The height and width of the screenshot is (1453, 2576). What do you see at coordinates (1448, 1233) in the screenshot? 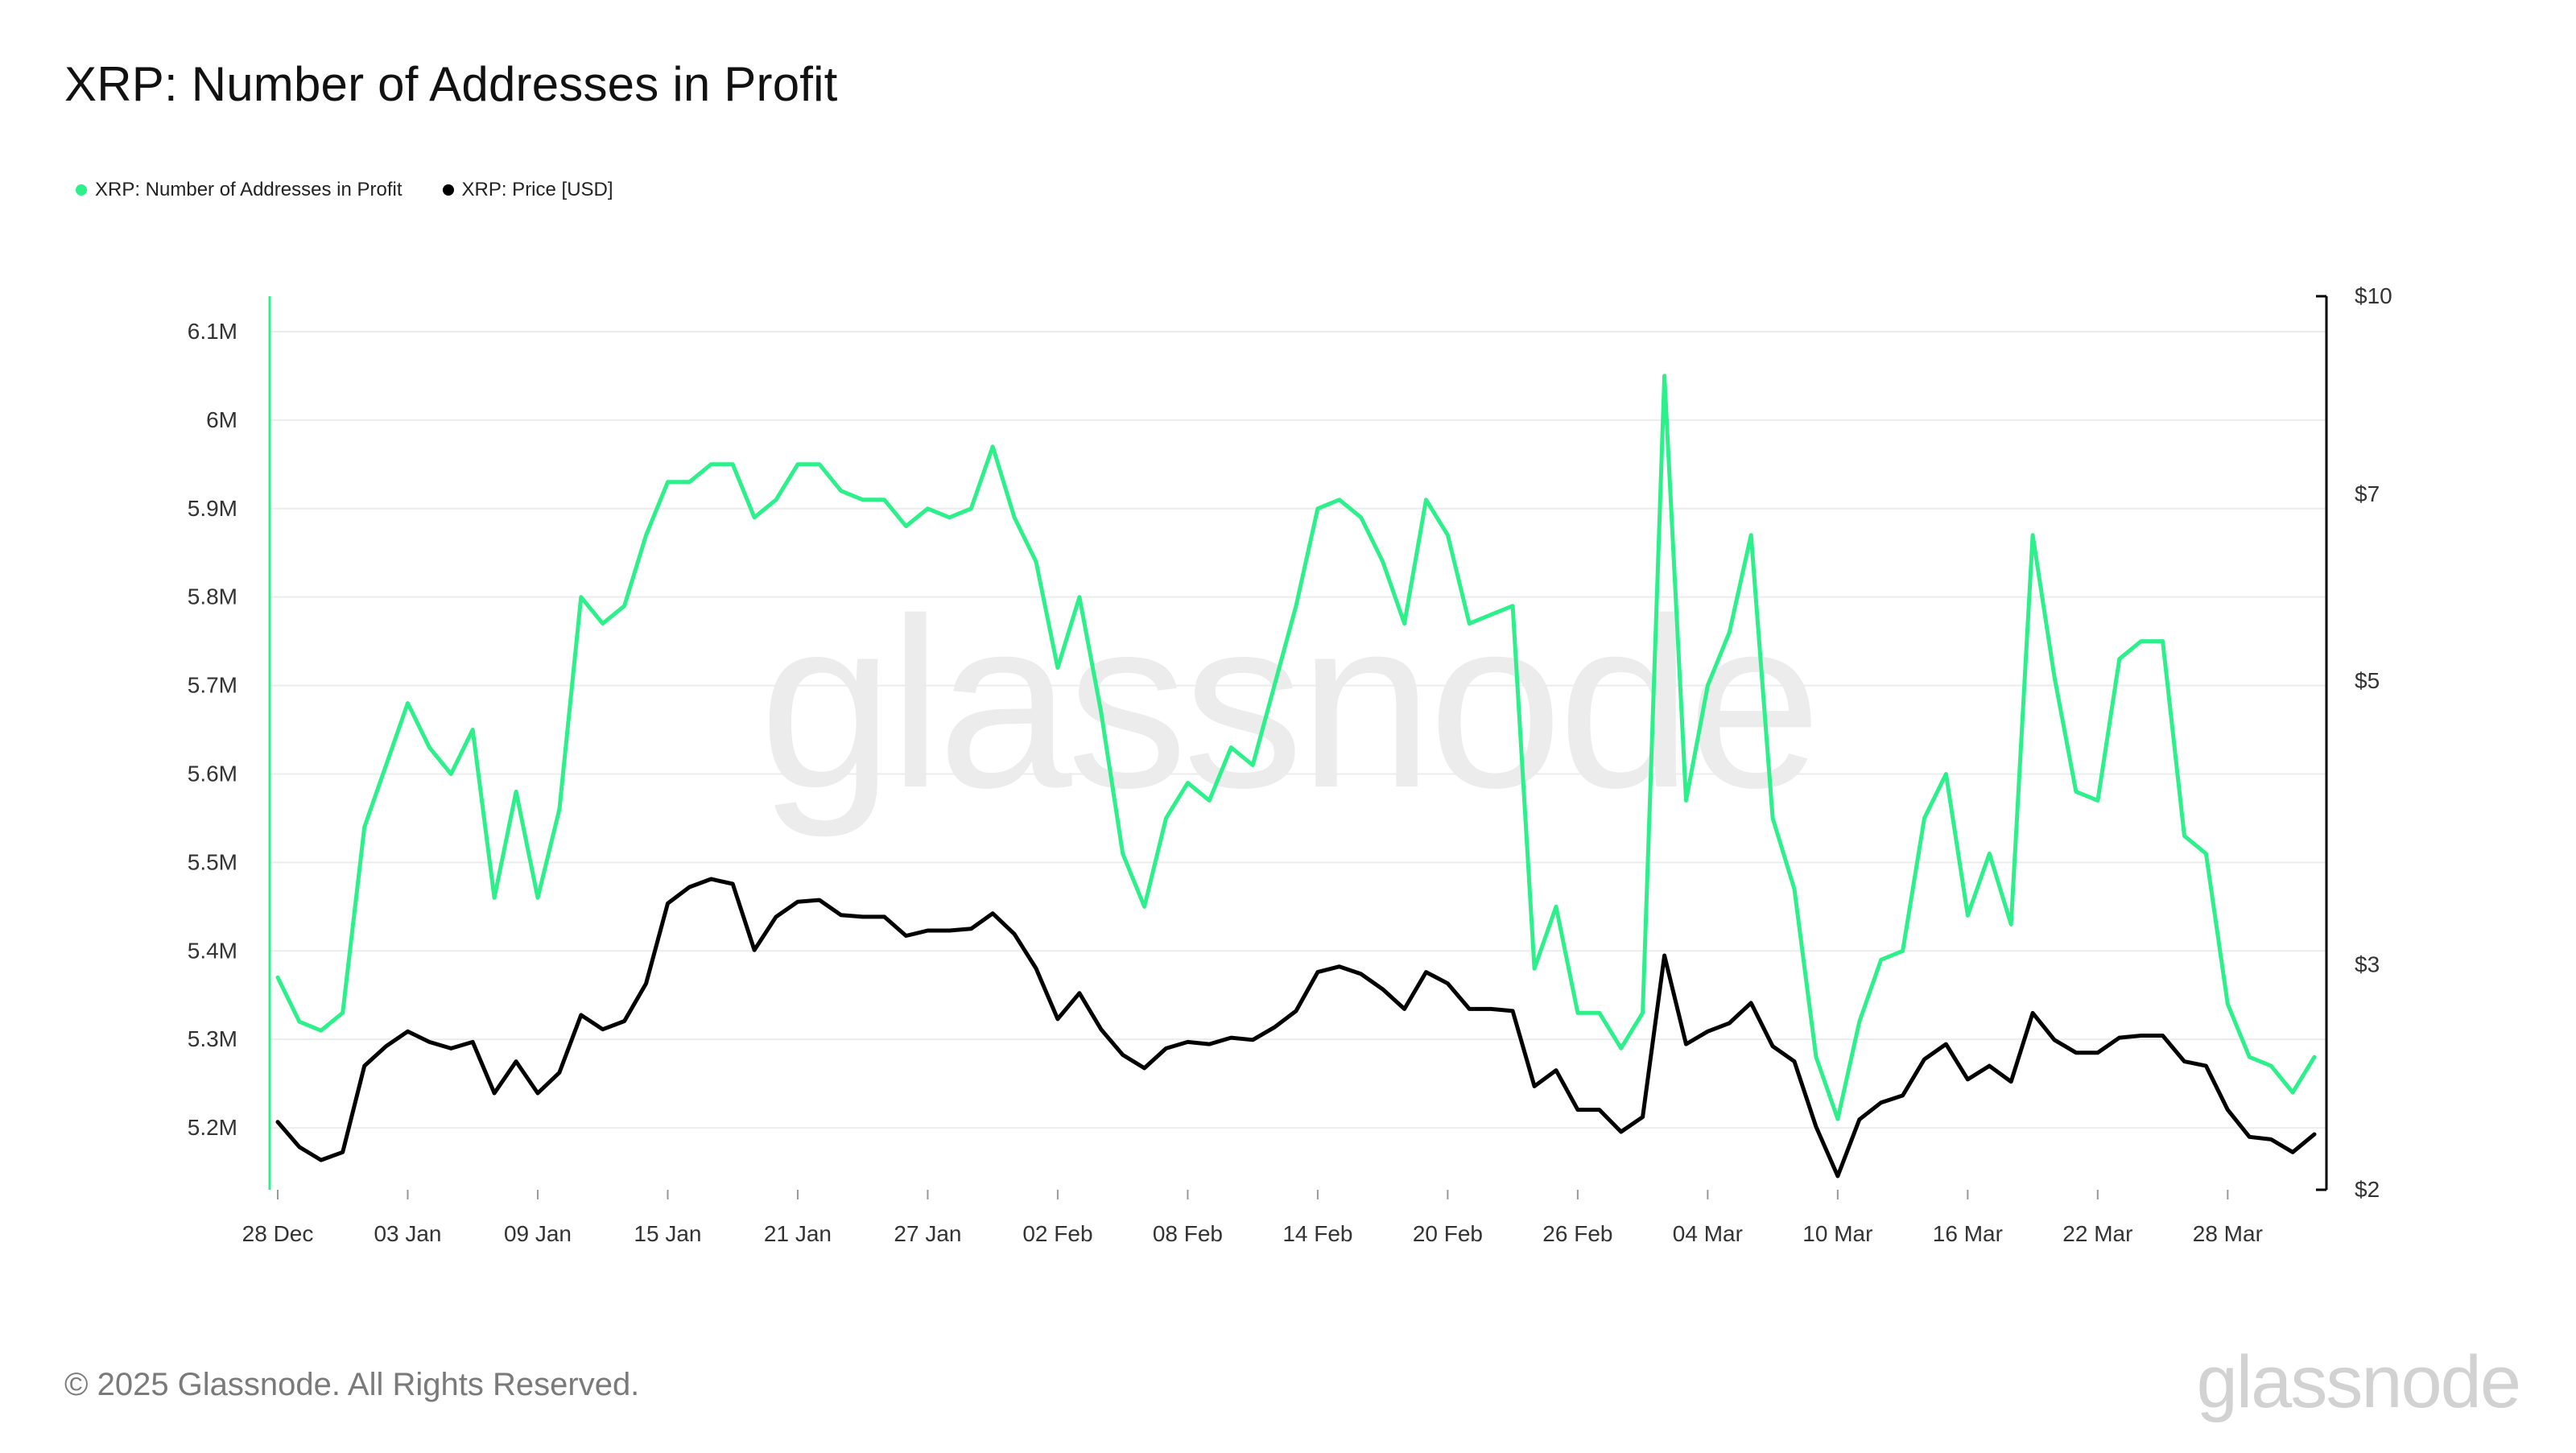
I see `x-tick-label: 20 Feb` at bounding box center [1448, 1233].